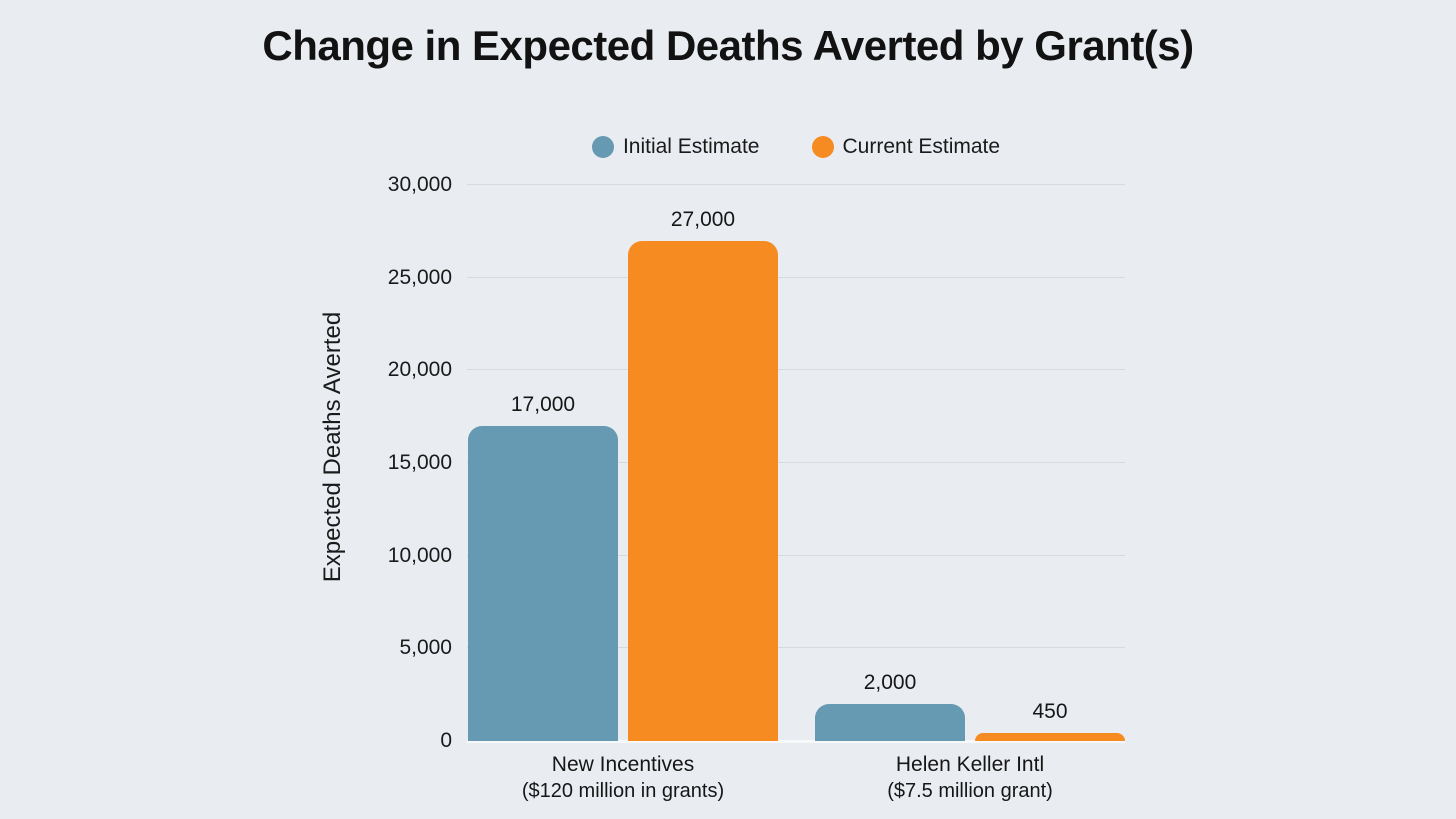 This screenshot has height=819, width=1456. What do you see at coordinates (623, 778) in the screenshot?
I see `x-category-label-new-incentives: New Incentives ($120 million in grants)` at bounding box center [623, 778].